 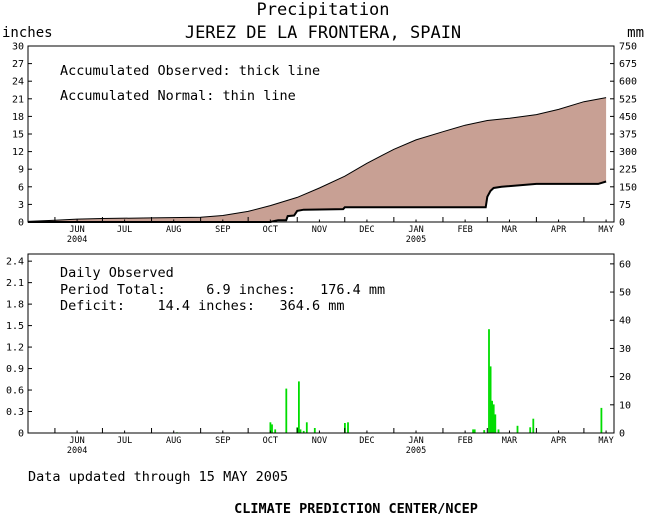 What do you see at coordinates (21, 170) in the screenshot?
I see `y-tick-label-left: 9` at bounding box center [21, 170].